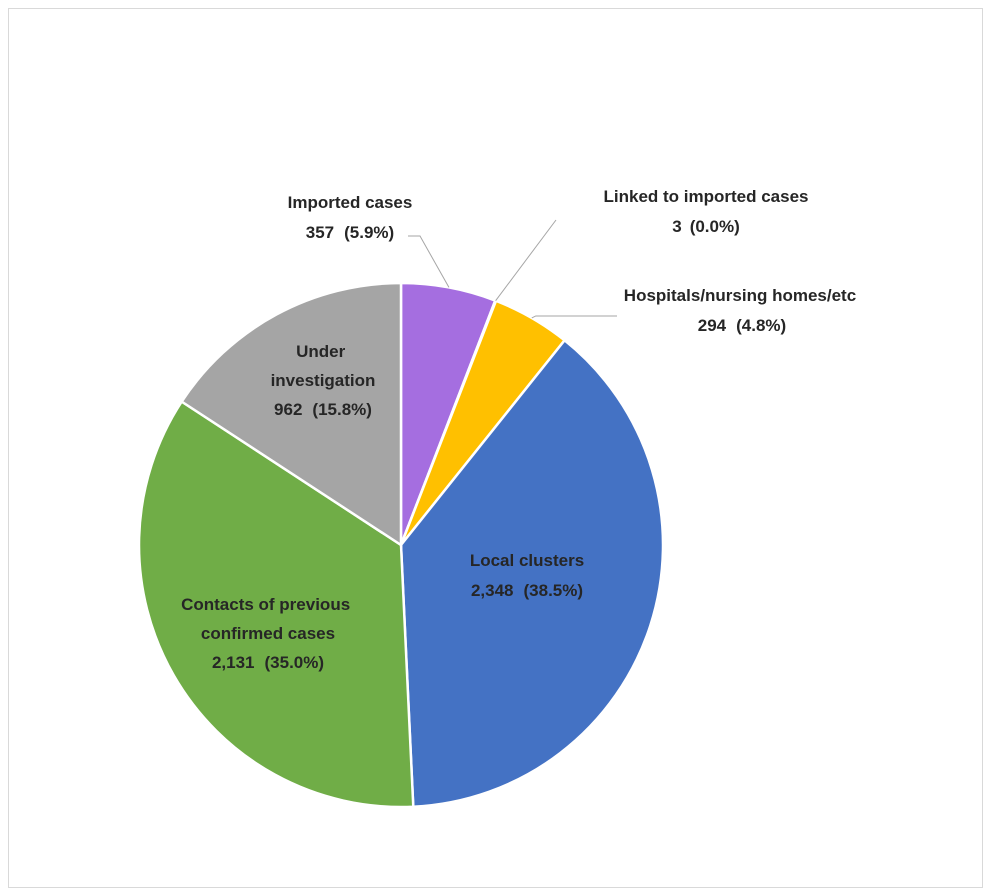 The width and height of the screenshot is (985, 891). What do you see at coordinates (740, 295) in the screenshot?
I see `label-hospitals: Hospitals/nursing homes/etc` at bounding box center [740, 295].